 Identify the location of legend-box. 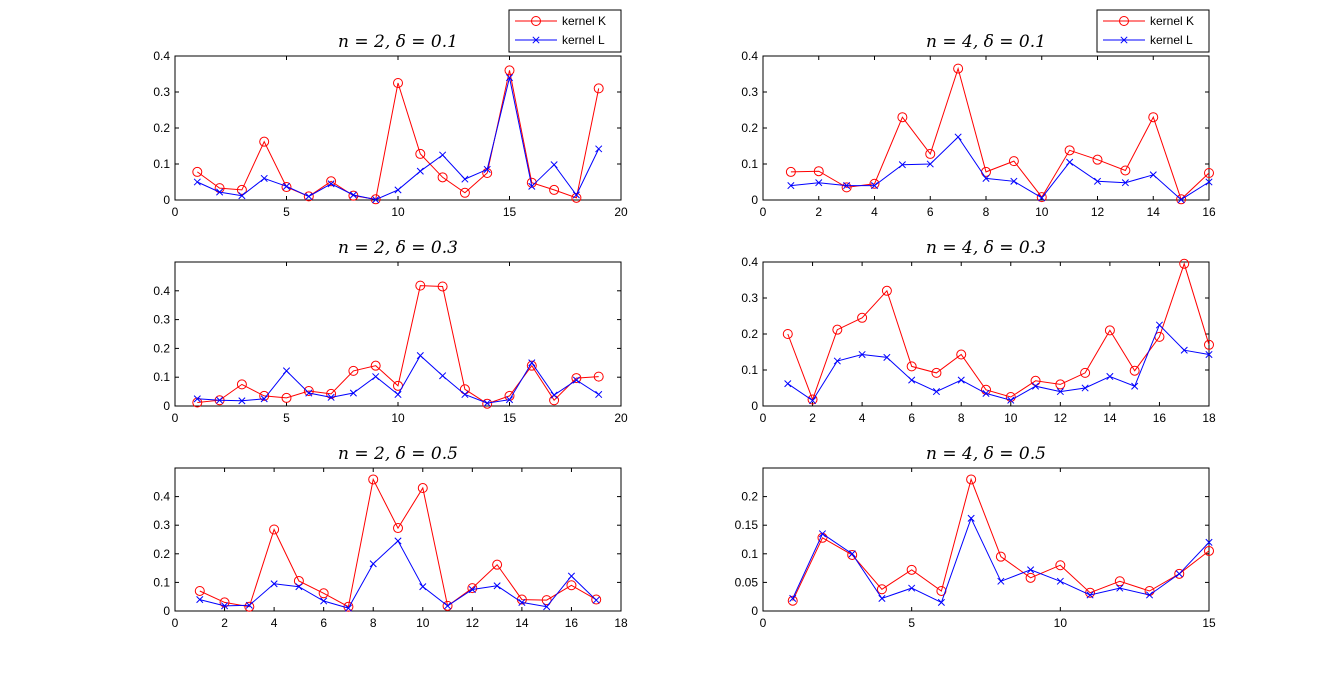
(565, 31).